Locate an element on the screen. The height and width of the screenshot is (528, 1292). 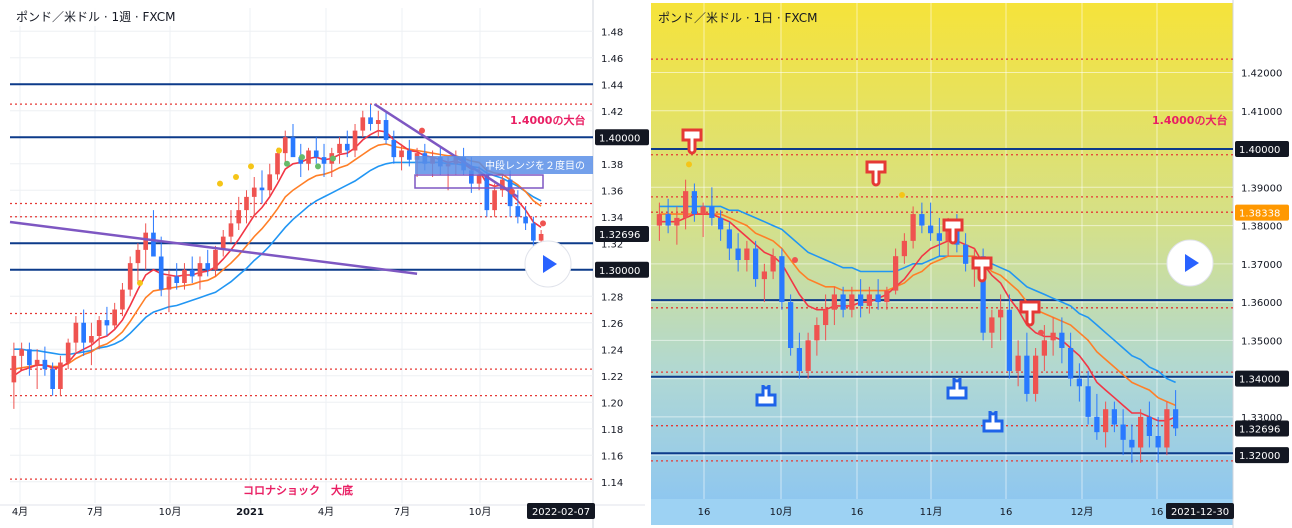
price-tick: 1.32 is located at coordinates (612, 244).